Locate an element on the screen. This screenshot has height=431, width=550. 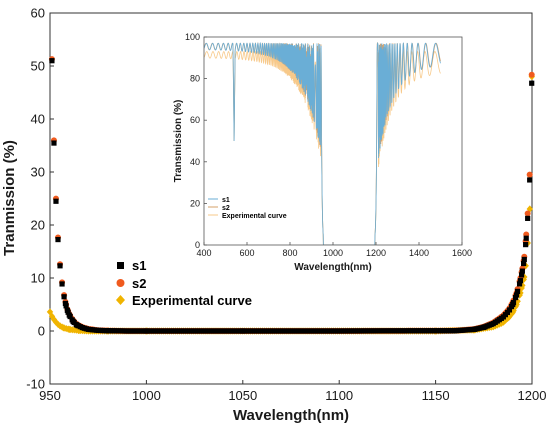
legend-label-s1: s1 is located at coordinates (139, 265).